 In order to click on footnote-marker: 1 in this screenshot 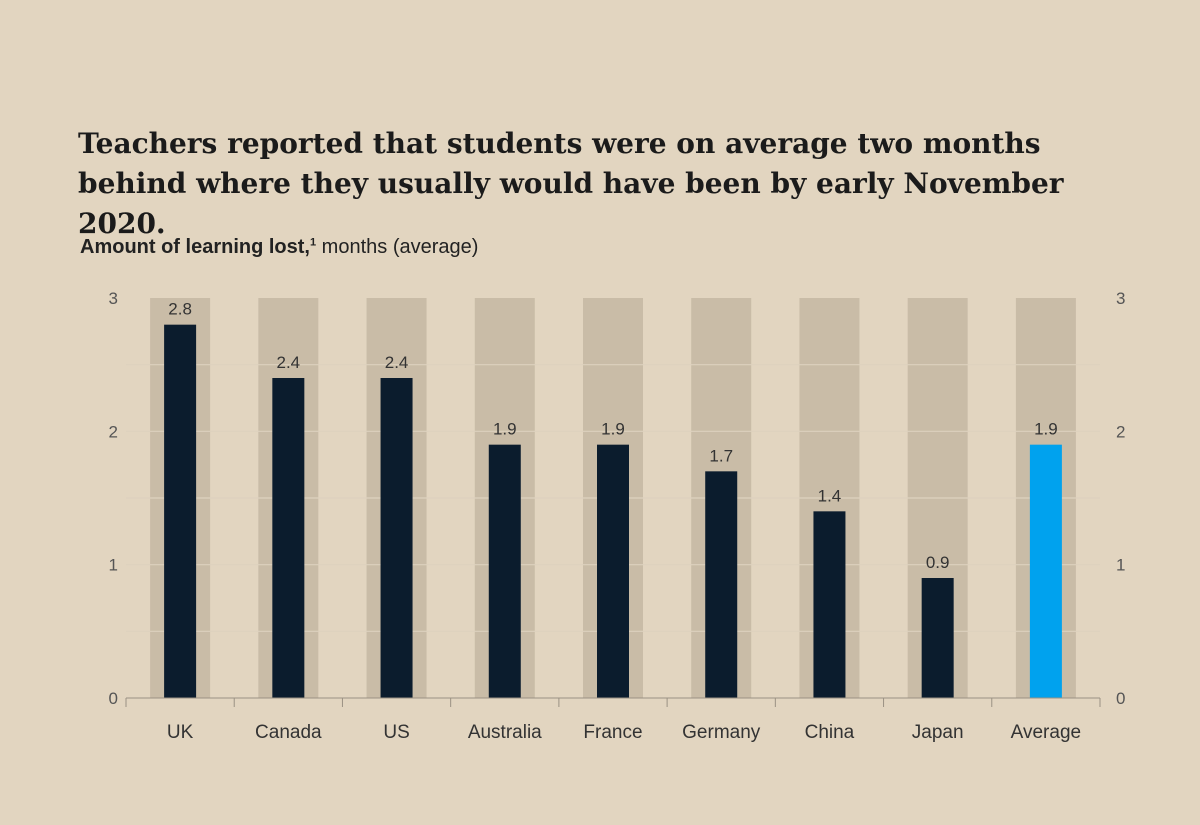, I will do `click(313, 242)`.